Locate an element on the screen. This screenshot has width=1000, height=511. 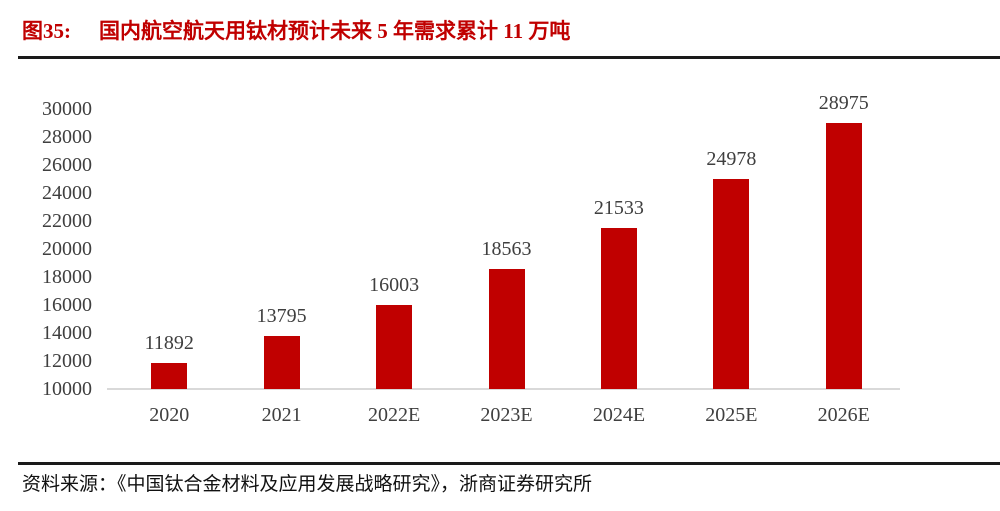
x-axis-category-label: 2025E is located at coordinates (731, 415).